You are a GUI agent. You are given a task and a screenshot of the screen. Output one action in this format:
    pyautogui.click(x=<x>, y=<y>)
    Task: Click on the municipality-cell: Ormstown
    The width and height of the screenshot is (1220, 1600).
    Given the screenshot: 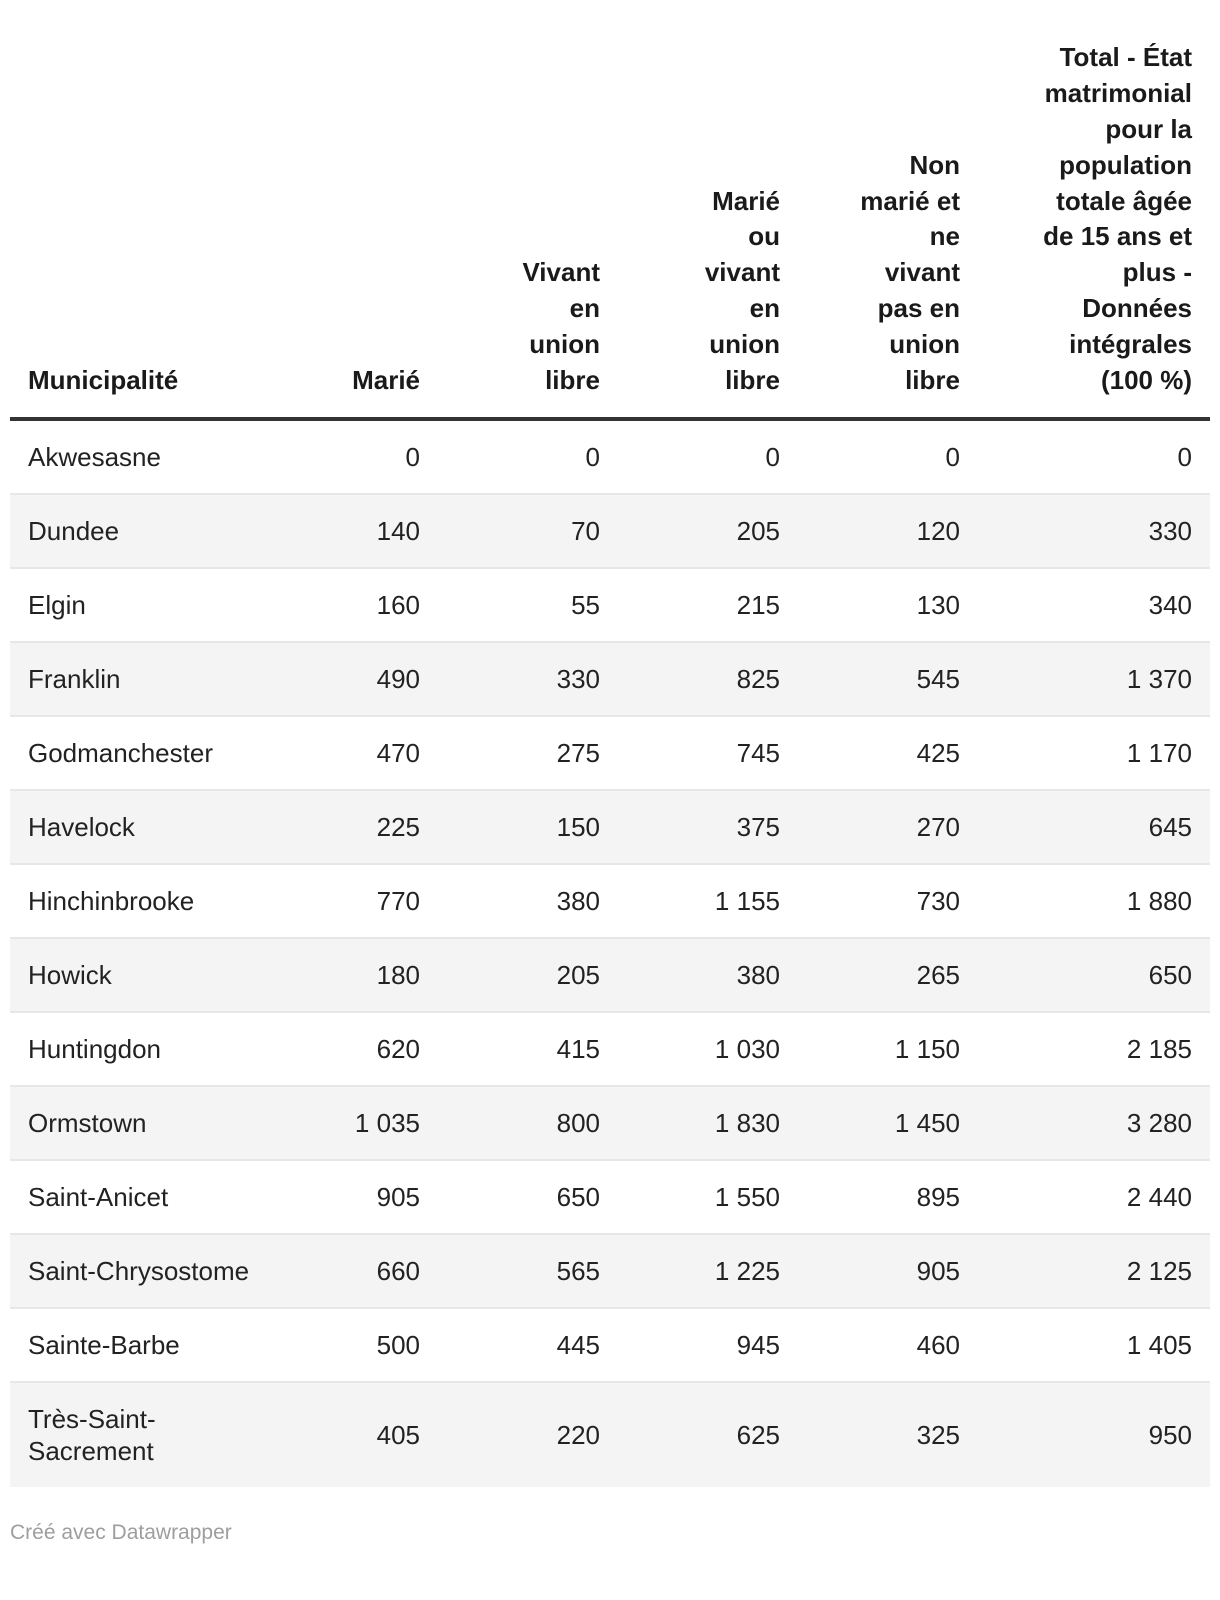 What is the action you would take?
    pyautogui.click(x=134, y=1122)
    